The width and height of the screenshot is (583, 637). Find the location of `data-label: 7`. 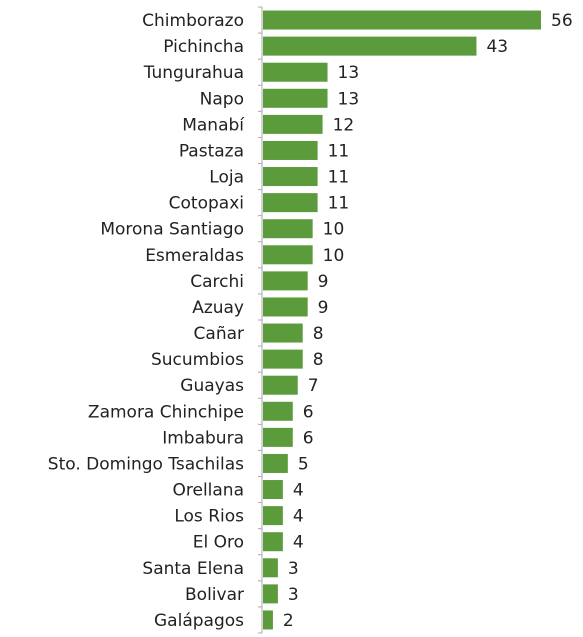

data-label: 7 is located at coordinates (313, 386).